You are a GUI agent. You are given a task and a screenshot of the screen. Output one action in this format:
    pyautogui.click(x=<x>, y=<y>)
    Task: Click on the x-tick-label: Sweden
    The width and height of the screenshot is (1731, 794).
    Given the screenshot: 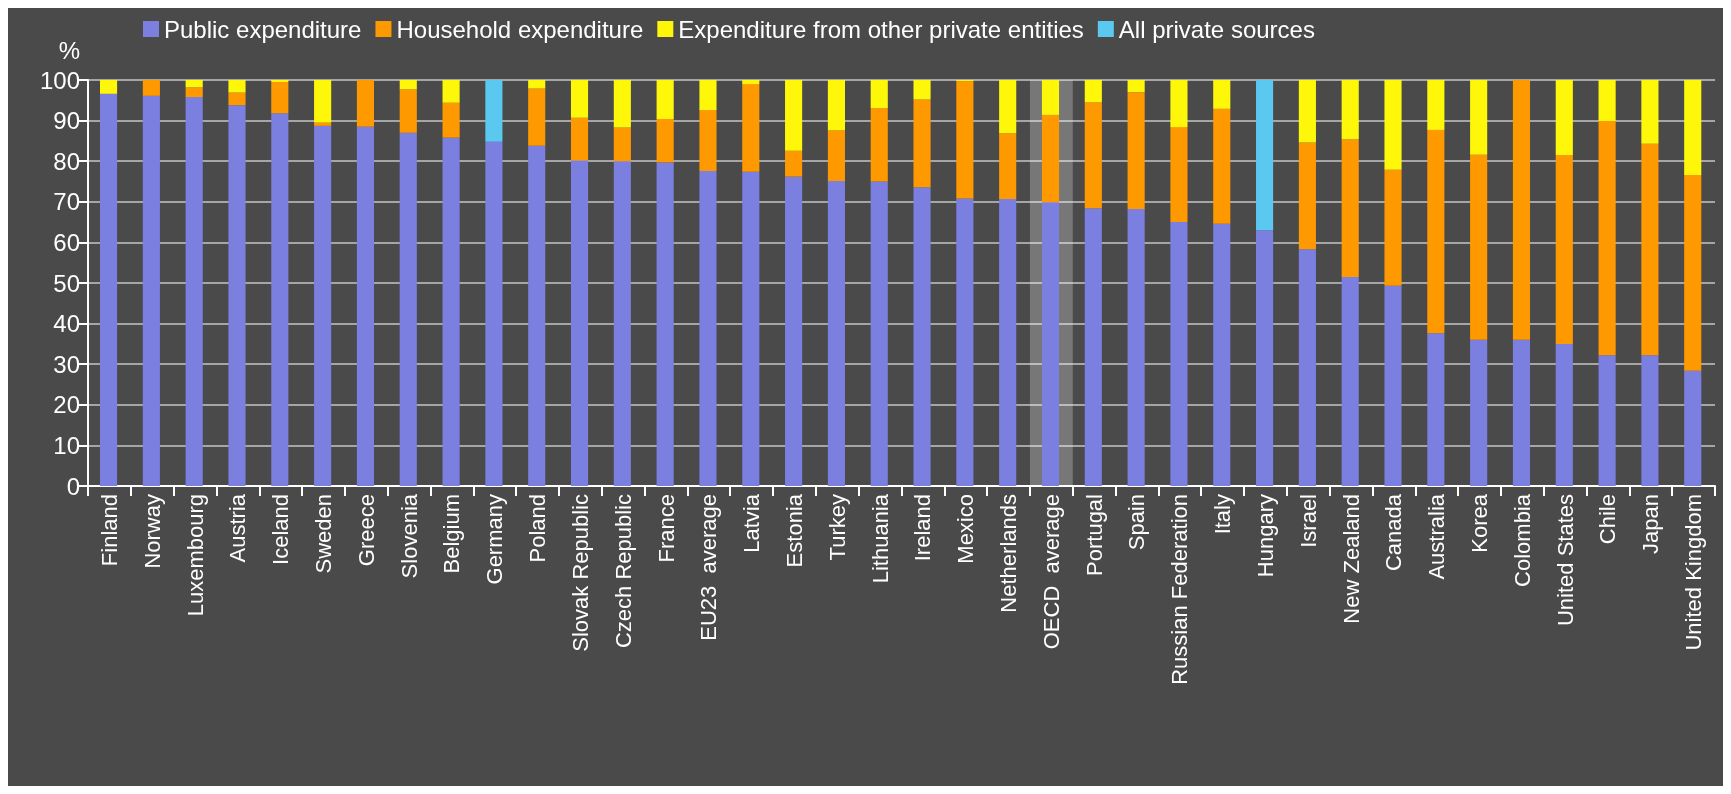 What is the action you would take?
    pyautogui.click(x=323, y=534)
    